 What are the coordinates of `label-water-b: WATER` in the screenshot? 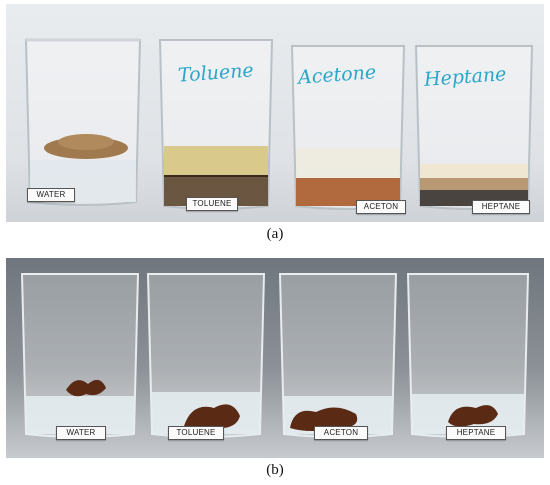 It's located at (81, 433).